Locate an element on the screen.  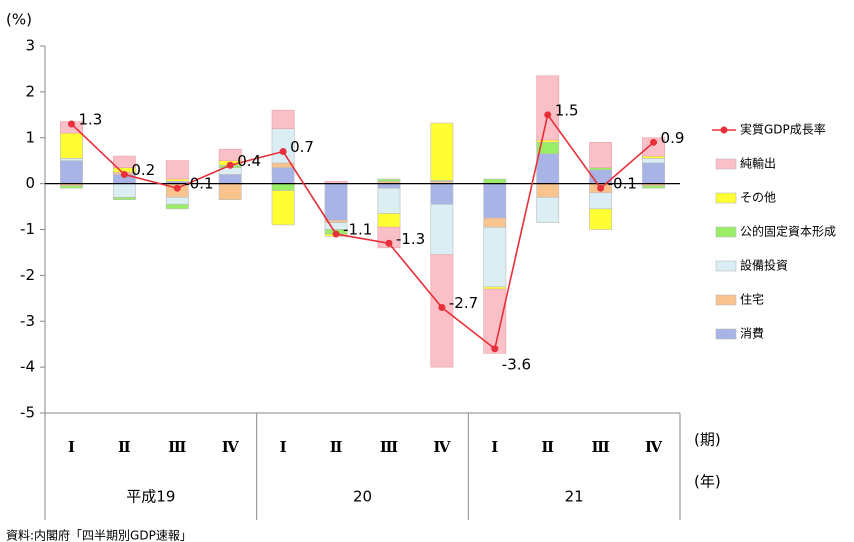
value-label: -3.6 is located at coordinates (516, 364).